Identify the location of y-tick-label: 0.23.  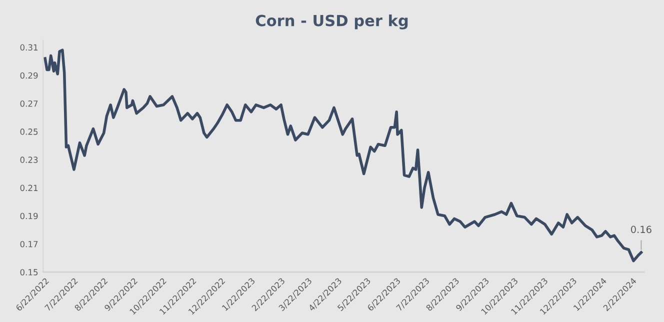
(29, 159).